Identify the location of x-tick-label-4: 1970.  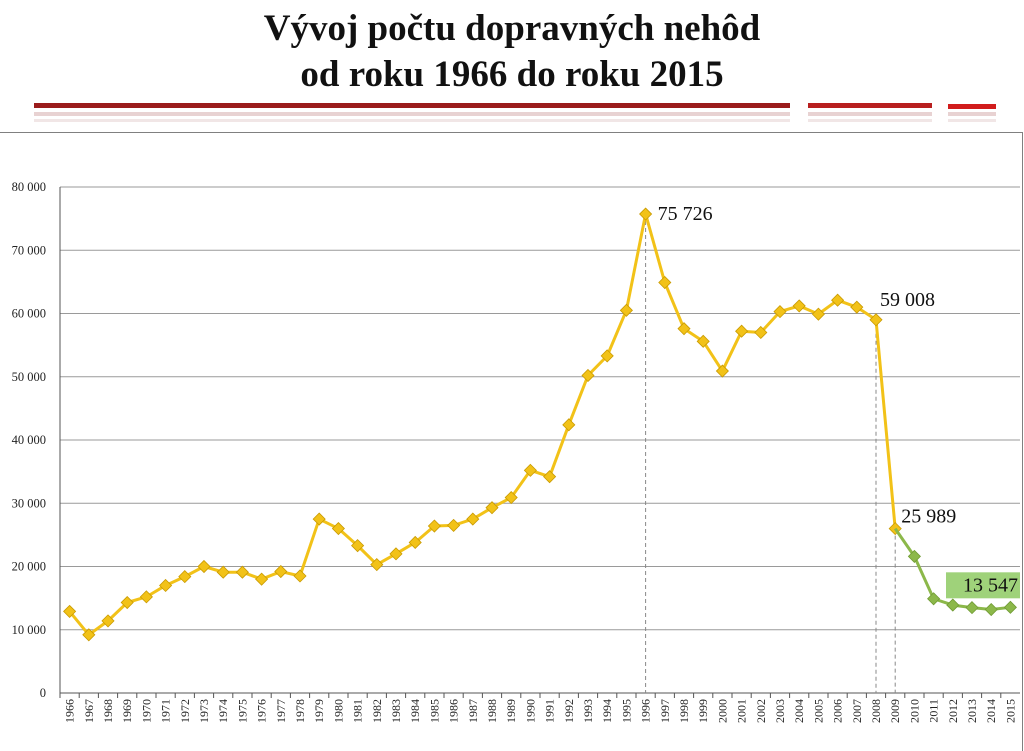
(146, 711).